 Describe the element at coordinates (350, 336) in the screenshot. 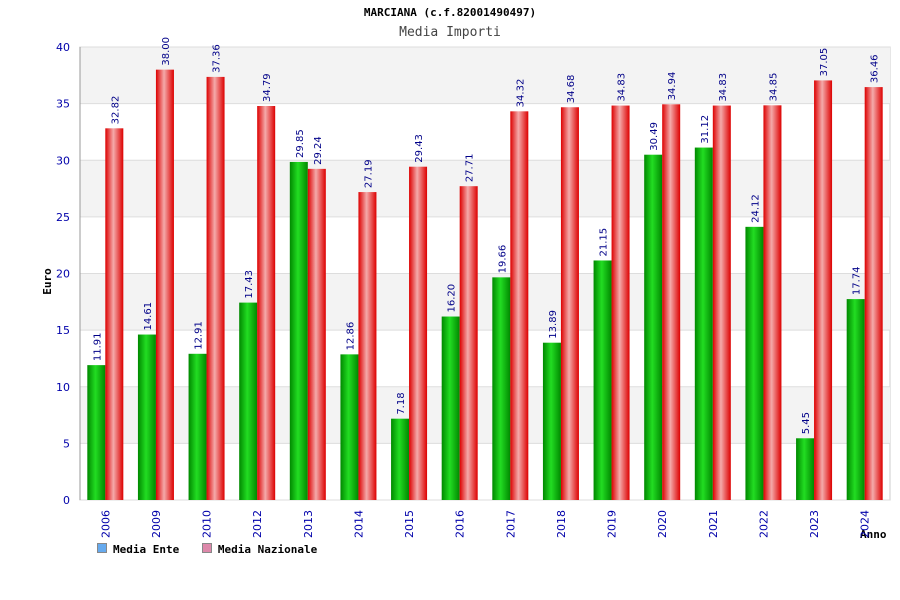

I see `data-label: 12.86` at that location.